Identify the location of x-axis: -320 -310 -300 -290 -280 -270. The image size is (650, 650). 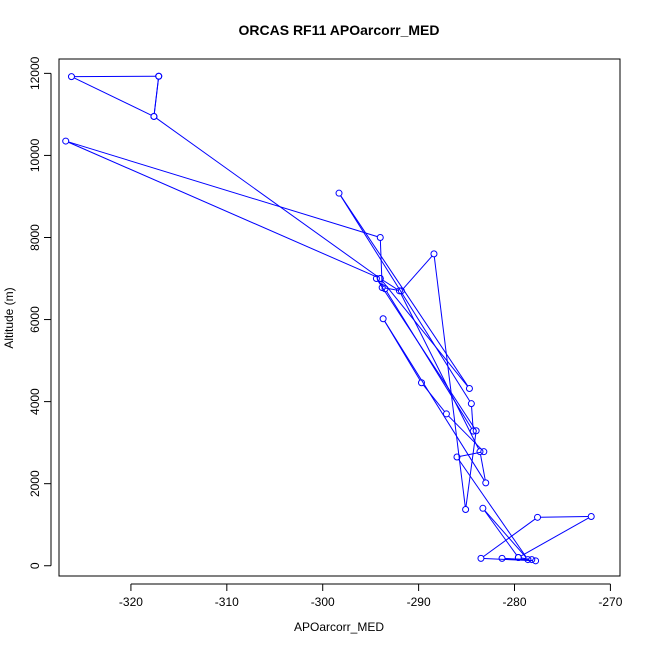
(371, 596).